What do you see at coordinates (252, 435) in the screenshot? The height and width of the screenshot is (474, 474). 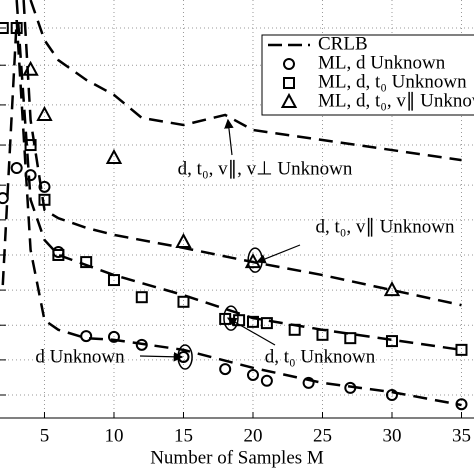 I see `x-tick-label: 20` at bounding box center [252, 435].